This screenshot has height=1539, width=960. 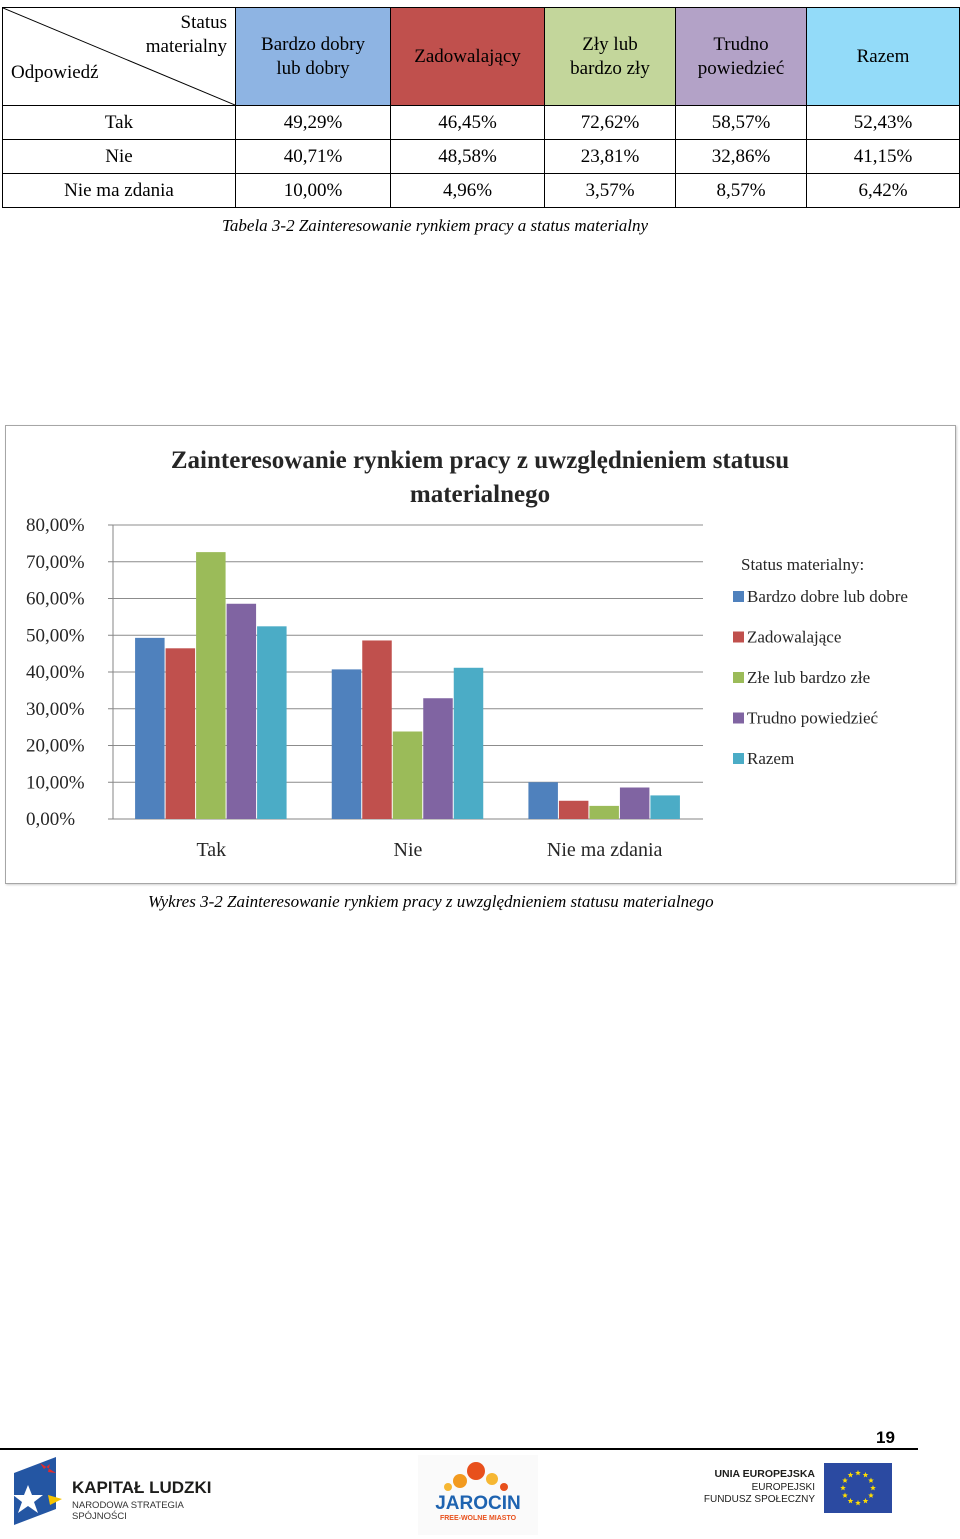 I want to click on legend-label: Bardzo dobre lub dobre, so click(x=827, y=596).